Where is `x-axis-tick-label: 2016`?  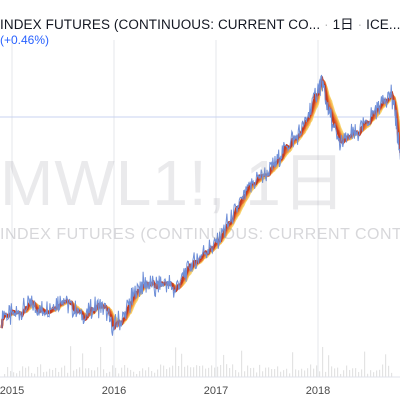 x-axis-tick-label: 2016 is located at coordinates (114, 391).